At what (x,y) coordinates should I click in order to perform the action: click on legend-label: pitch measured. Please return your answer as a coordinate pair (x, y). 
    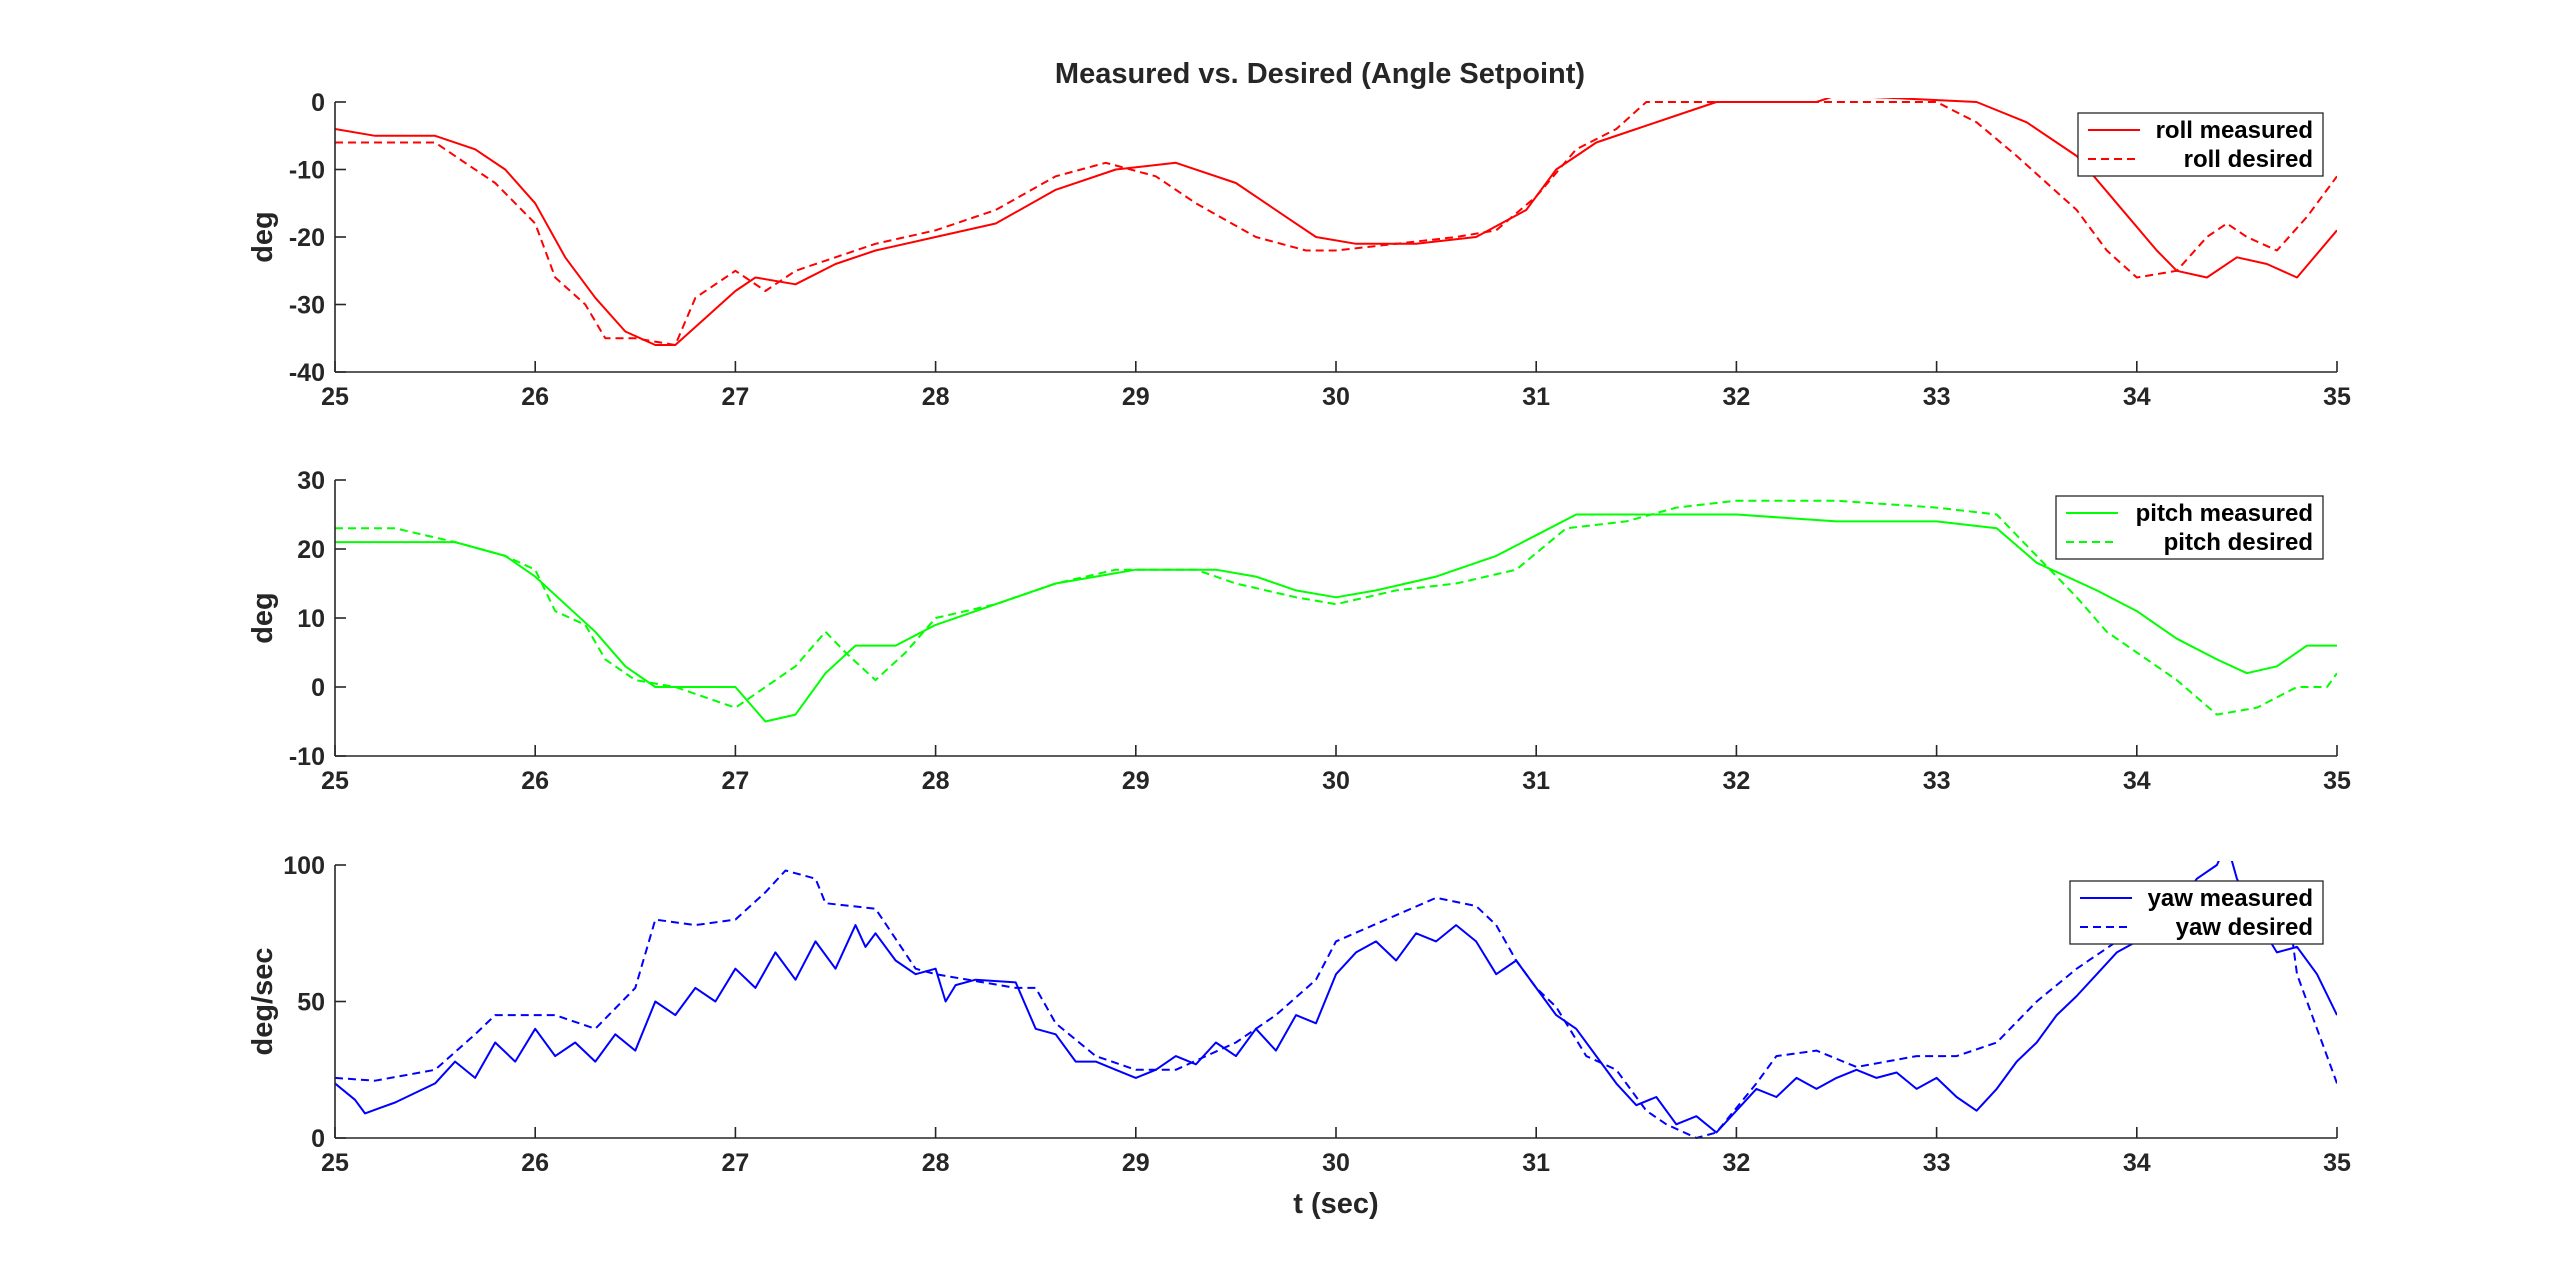
    Looking at the image, I should click on (2224, 513).